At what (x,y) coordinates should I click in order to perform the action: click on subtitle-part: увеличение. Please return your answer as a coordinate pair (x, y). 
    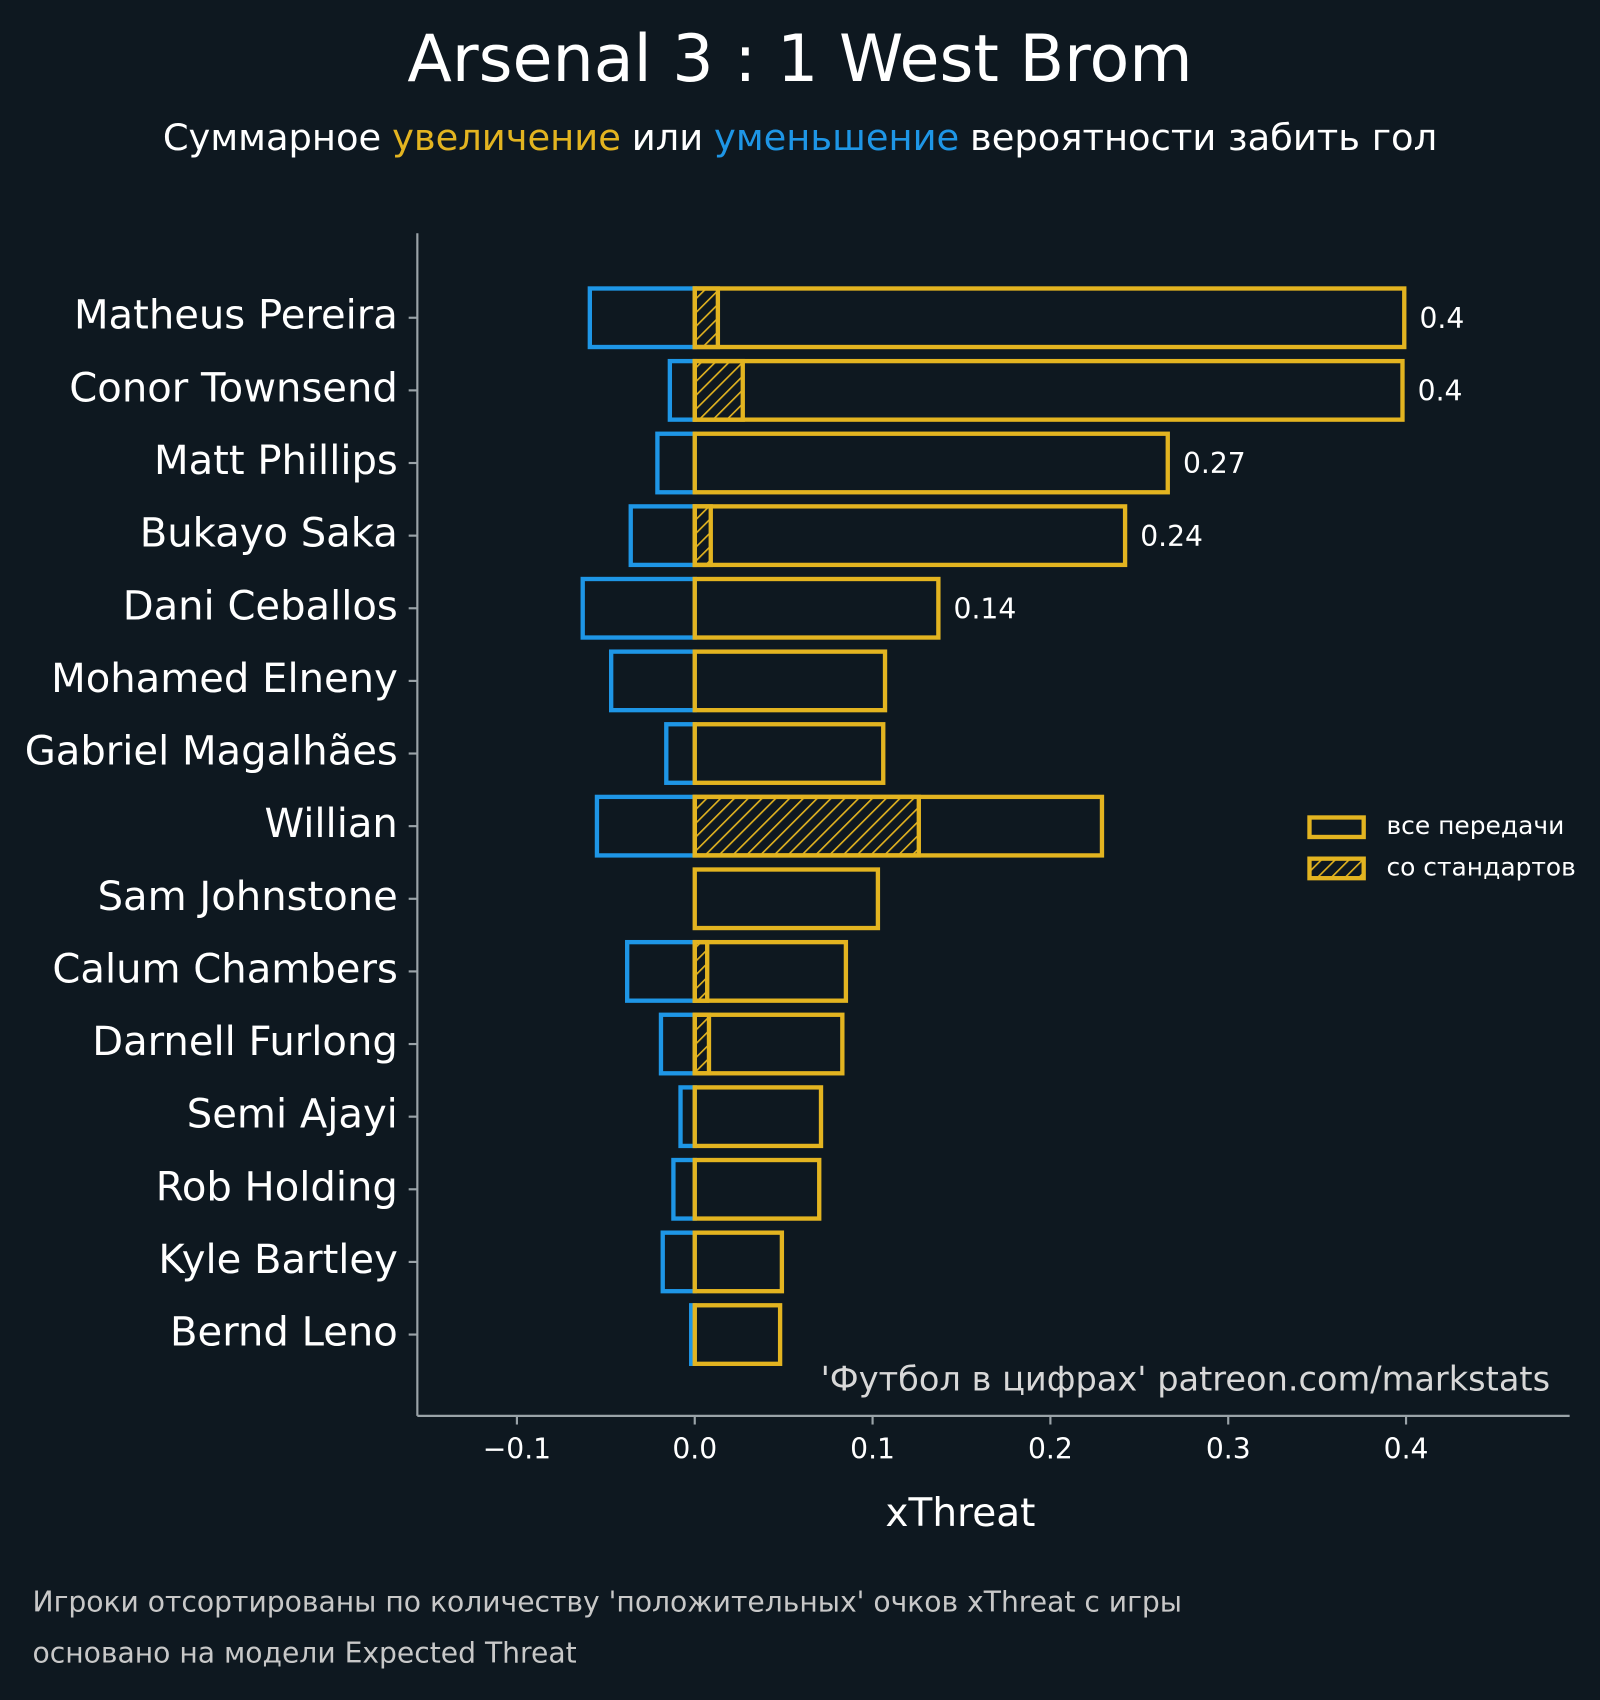
    Looking at the image, I should click on (506, 136).